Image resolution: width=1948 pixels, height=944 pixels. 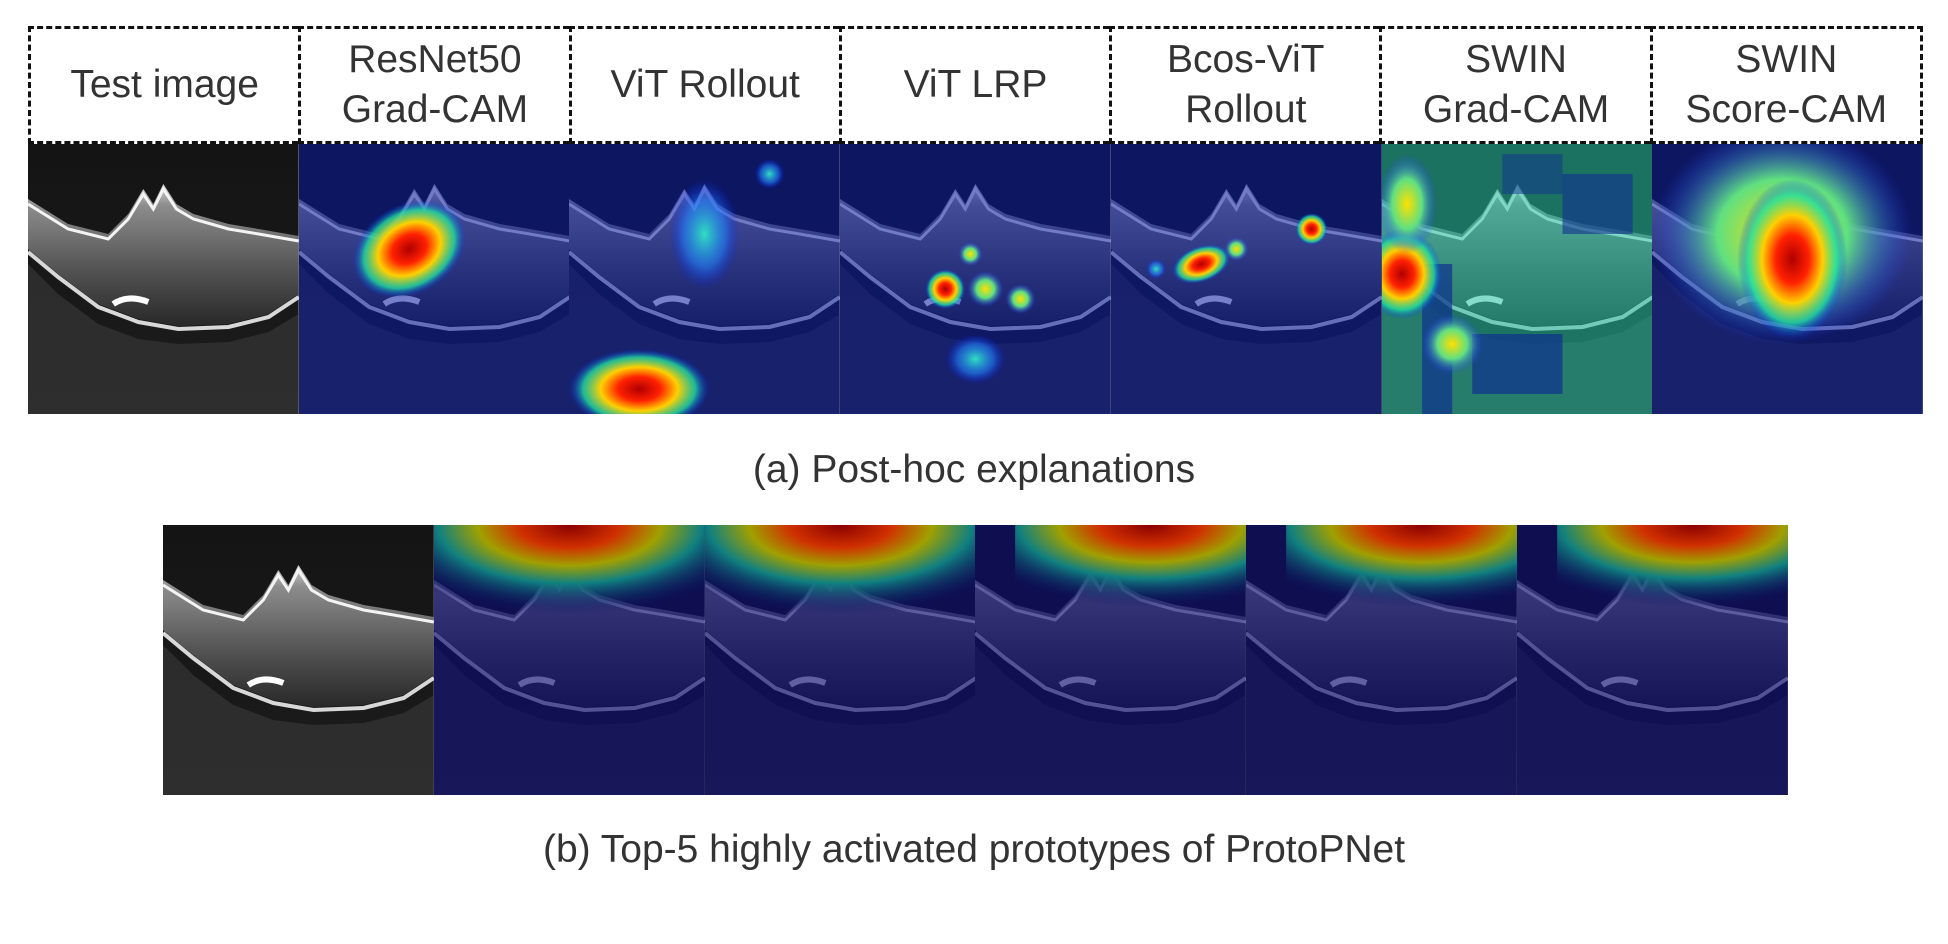 What do you see at coordinates (703, 85) in the screenshot?
I see `column-header-vit-rollout: ViT Rollout` at bounding box center [703, 85].